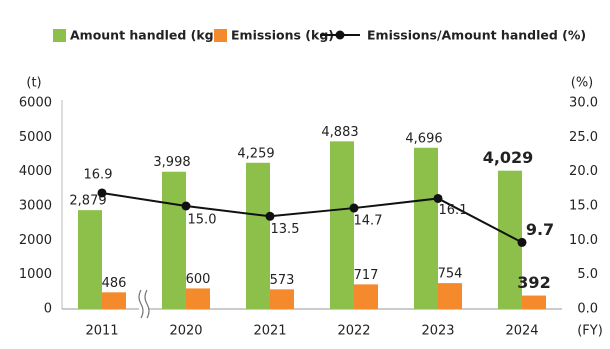  Describe the element at coordinates (583, 206) in the screenshot. I see `y2-tick-label: 15.0` at that location.